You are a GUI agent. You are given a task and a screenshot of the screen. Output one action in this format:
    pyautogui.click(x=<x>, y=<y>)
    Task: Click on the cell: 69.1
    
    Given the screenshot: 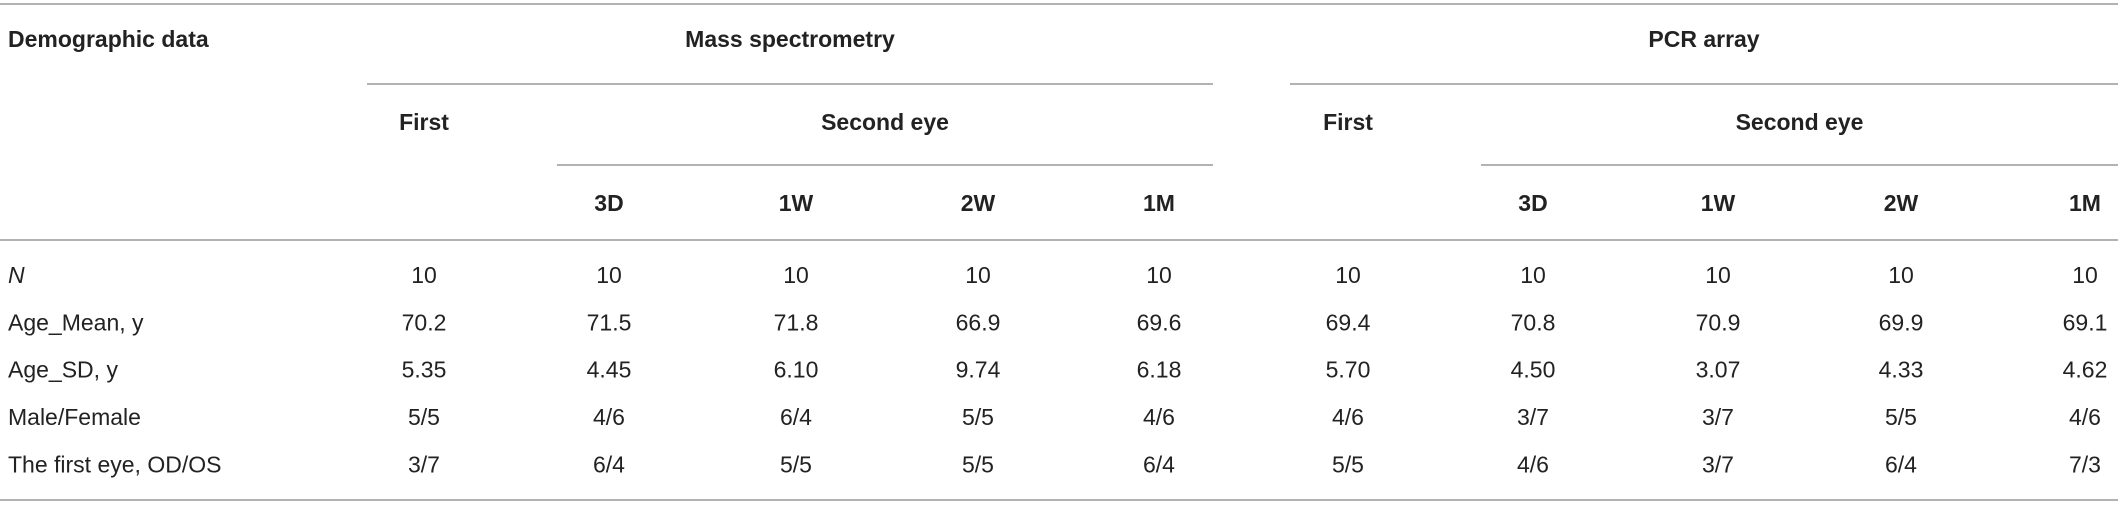 What is the action you would take?
    pyautogui.click(x=2085, y=322)
    